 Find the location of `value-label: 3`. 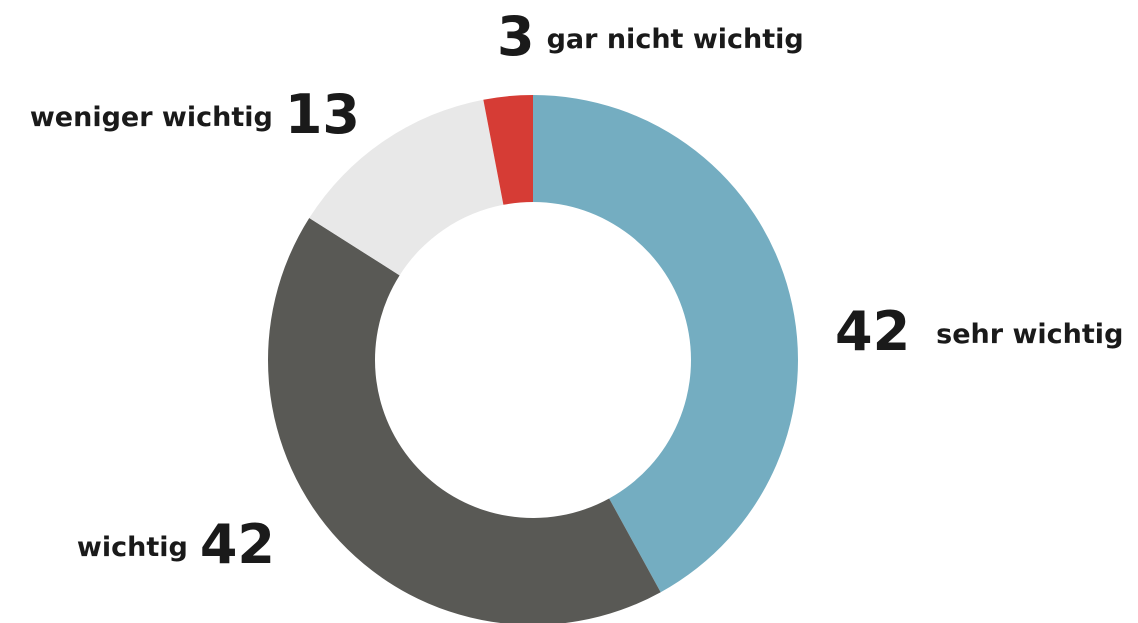

value-label: 3 is located at coordinates (516, 36).